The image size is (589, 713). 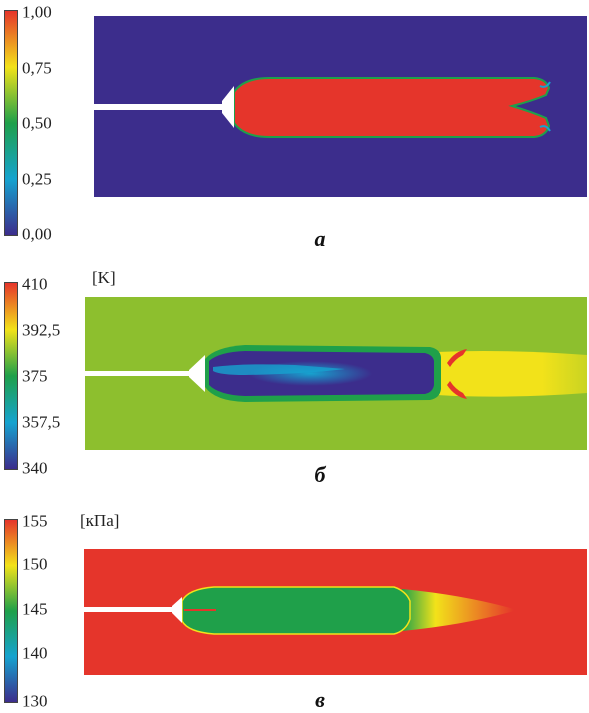 I want to click on colorbar-b, so click(x=11, y=376).